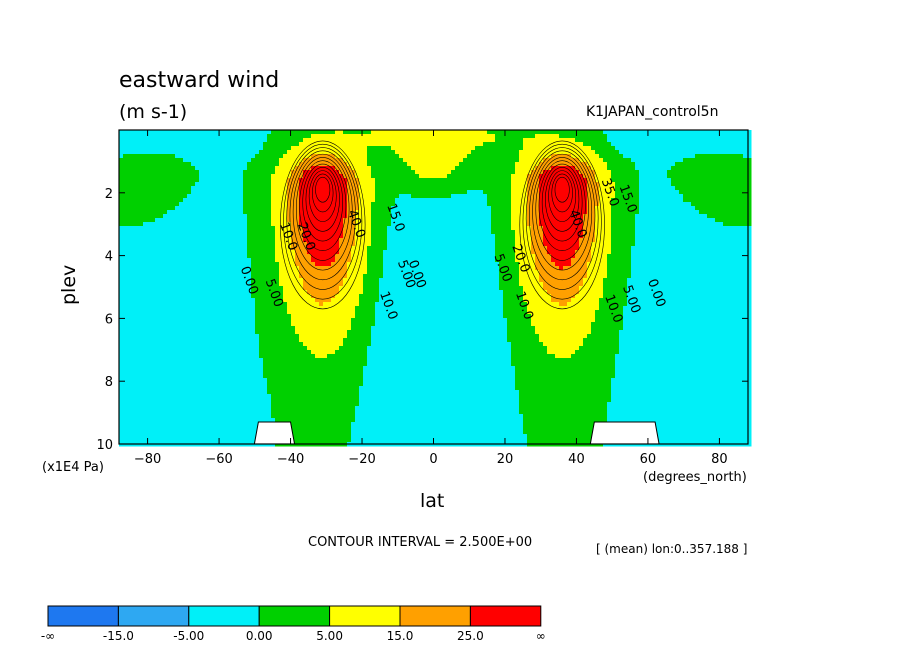  Describe the element at coordinates (361, 459) in the screenshot. I see `x-tick-label: −20` at that location.